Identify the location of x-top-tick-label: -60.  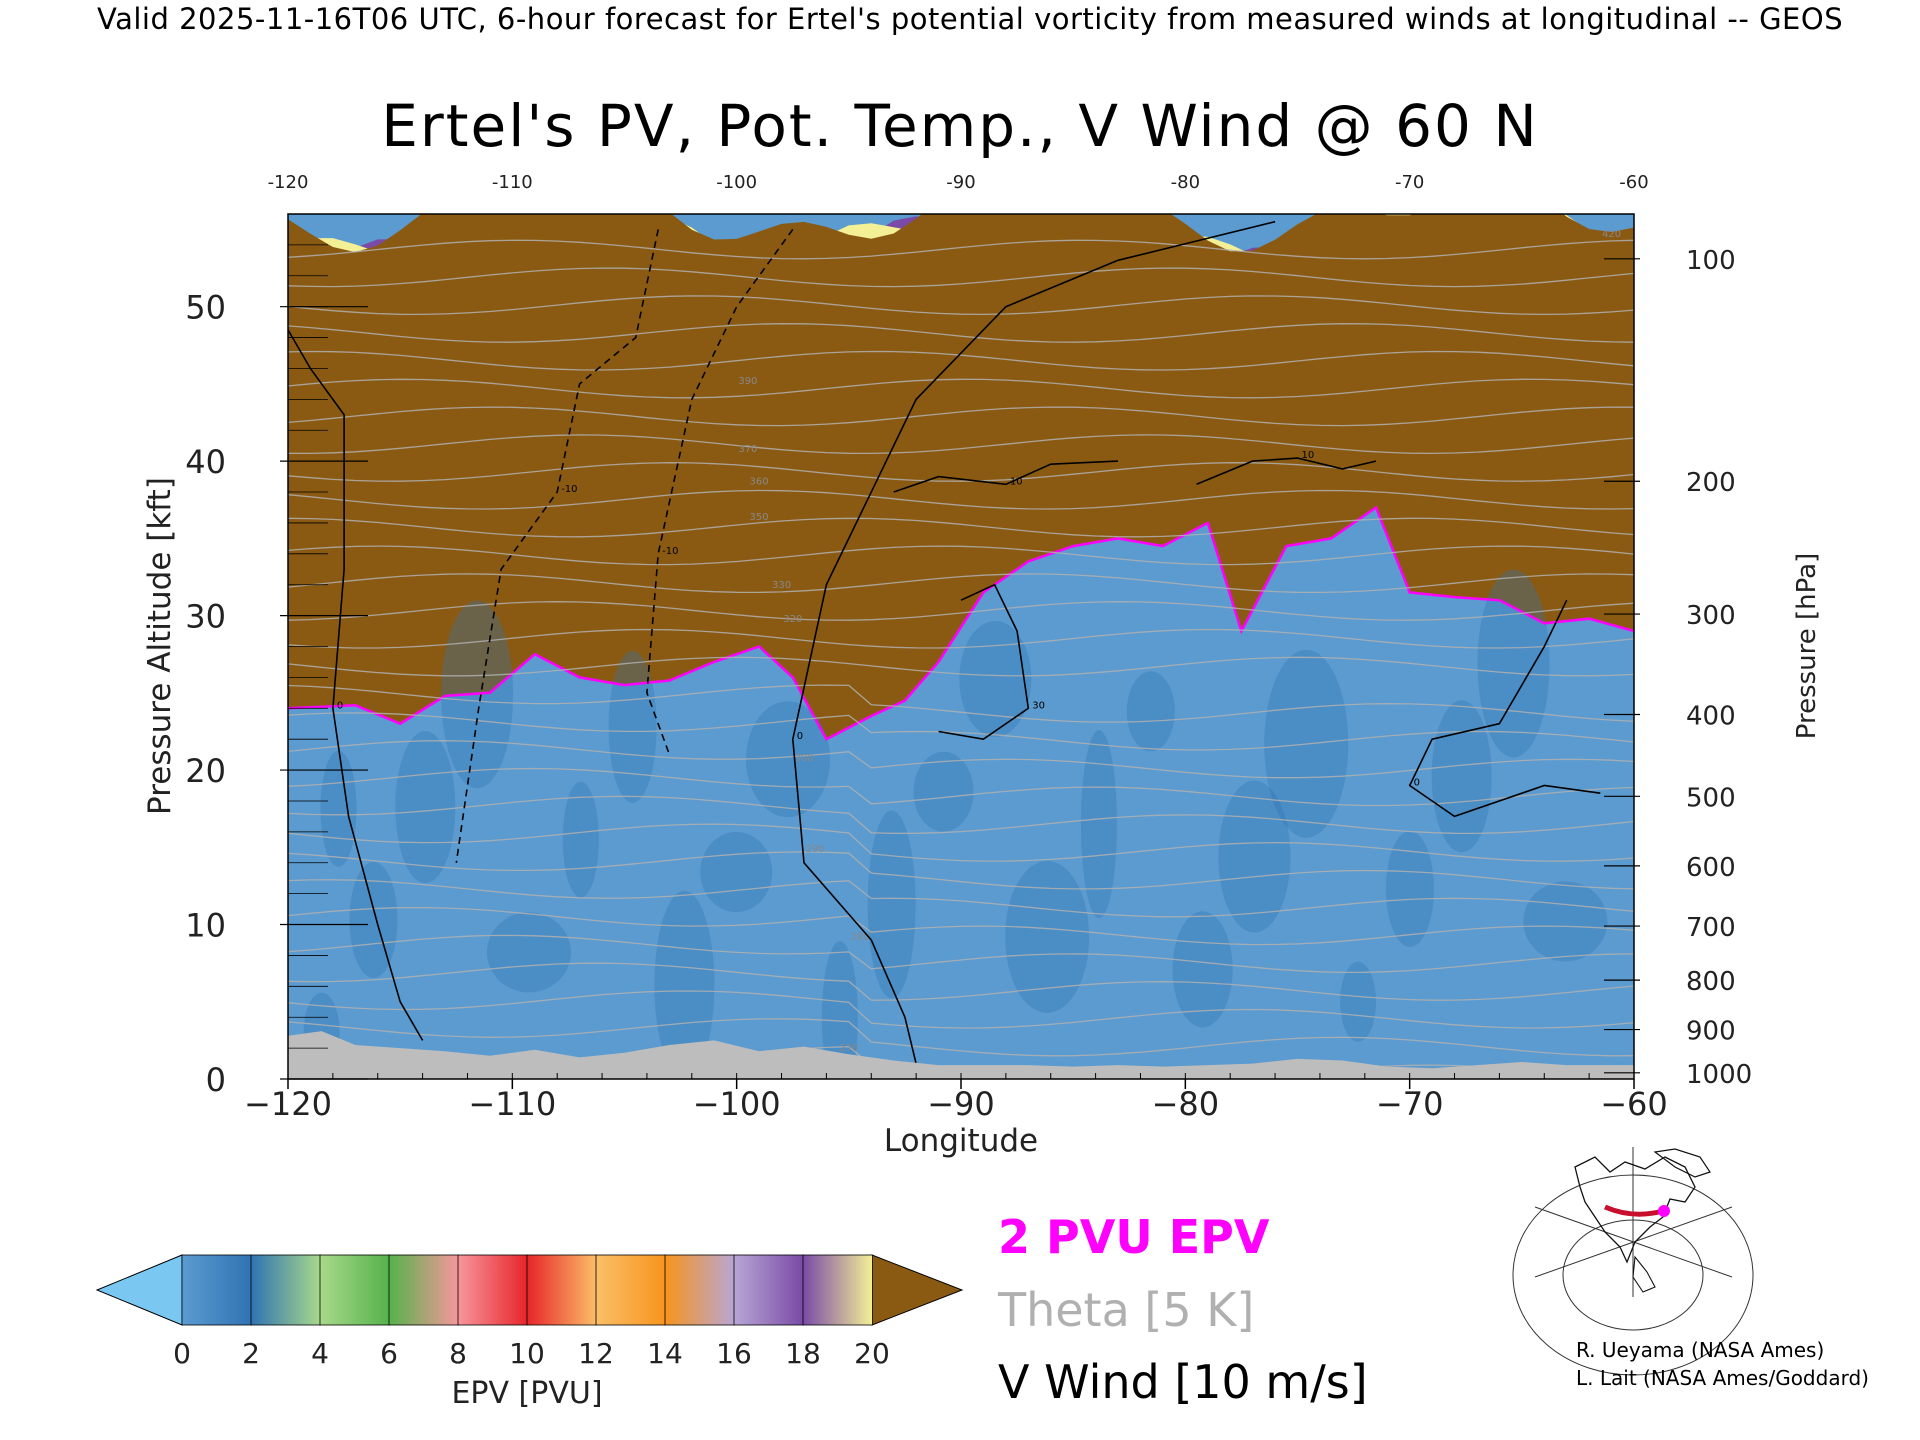
(1633, 182).